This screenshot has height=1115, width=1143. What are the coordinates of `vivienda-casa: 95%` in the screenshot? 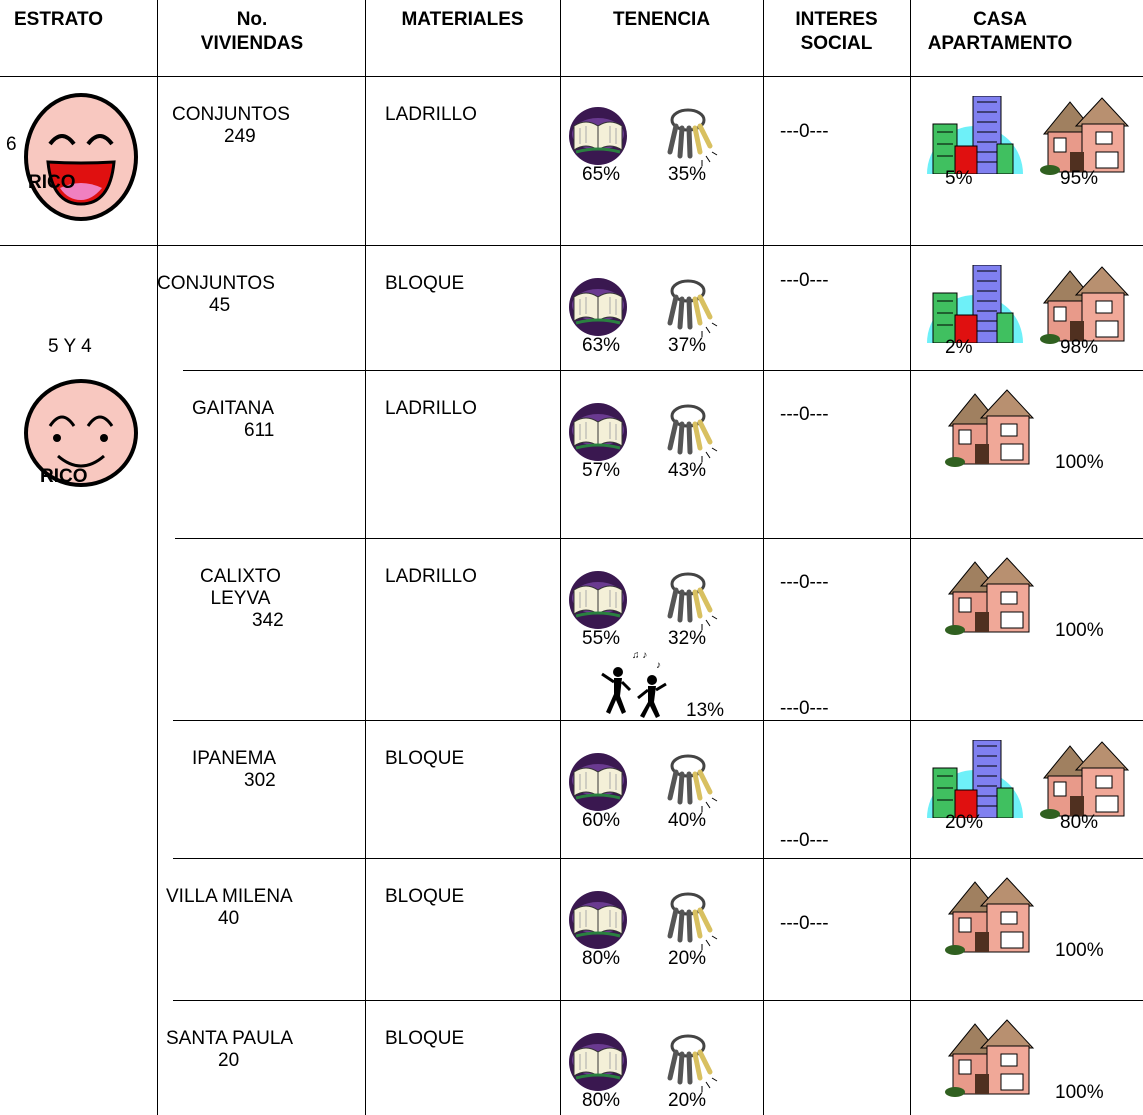 It's located at (1079, 178).